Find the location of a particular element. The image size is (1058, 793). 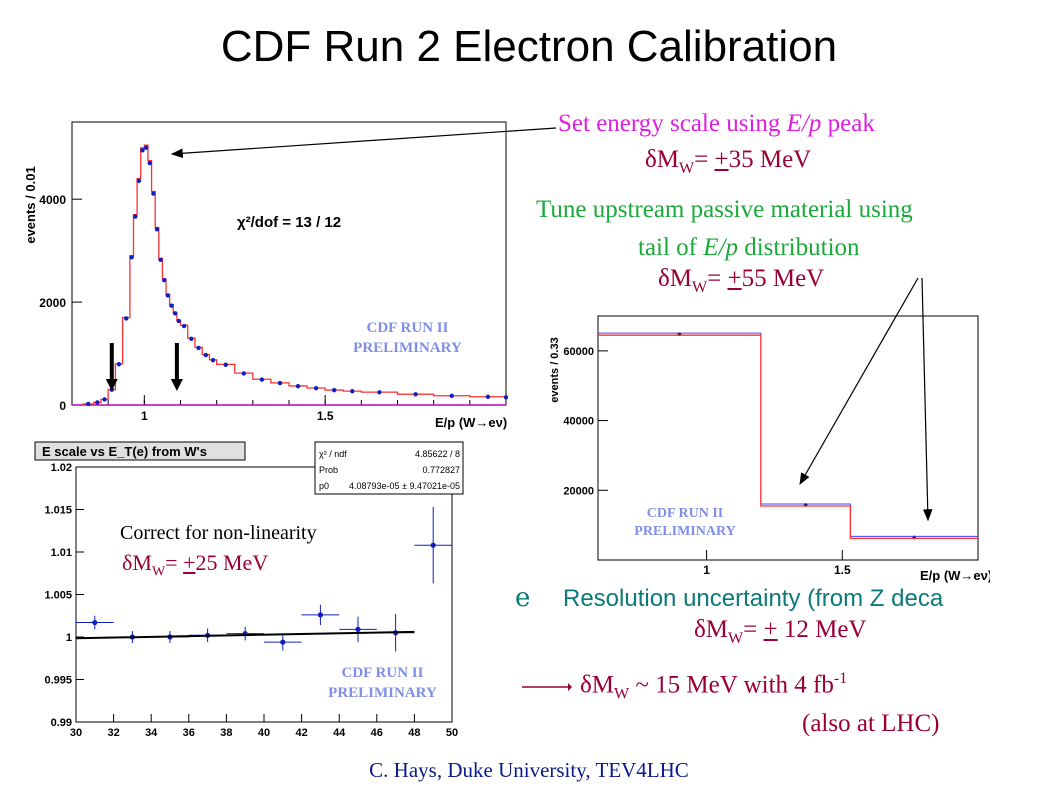

model-histogram is located at coordinates (788, 434).